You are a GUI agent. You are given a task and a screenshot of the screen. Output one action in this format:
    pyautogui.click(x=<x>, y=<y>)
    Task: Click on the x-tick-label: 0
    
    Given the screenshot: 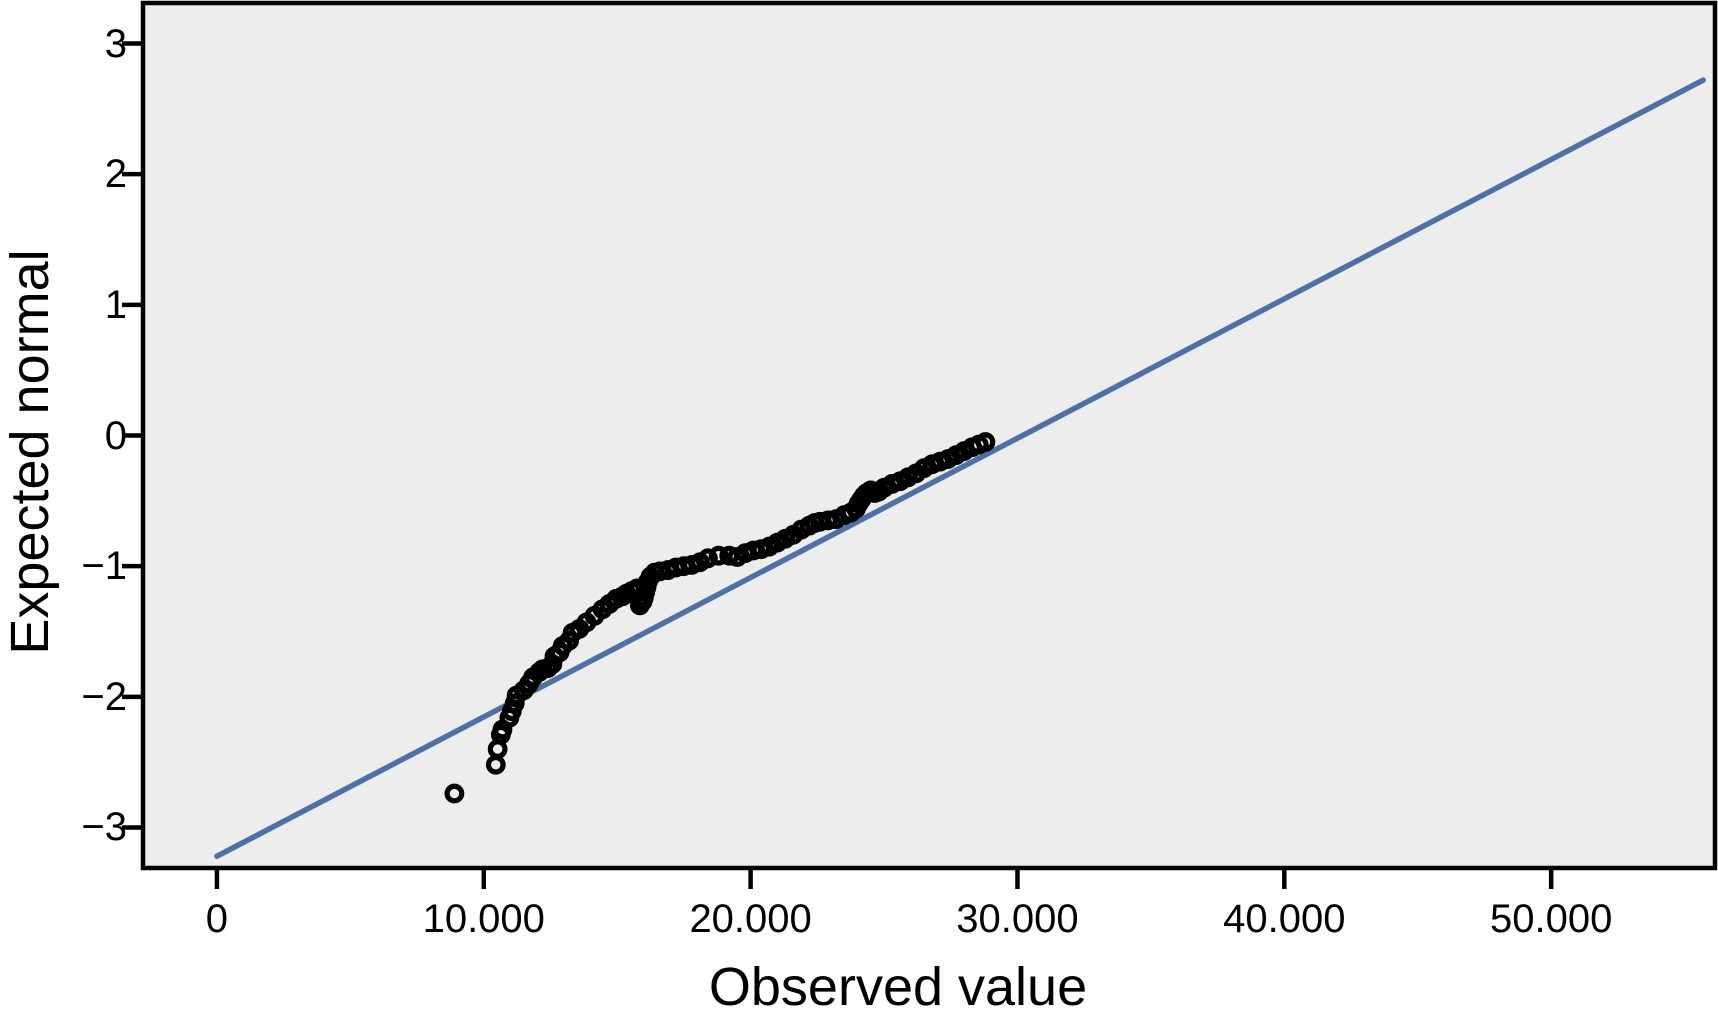 What is the action you would take?
    pyautogui.click(x=217, y=919)
    